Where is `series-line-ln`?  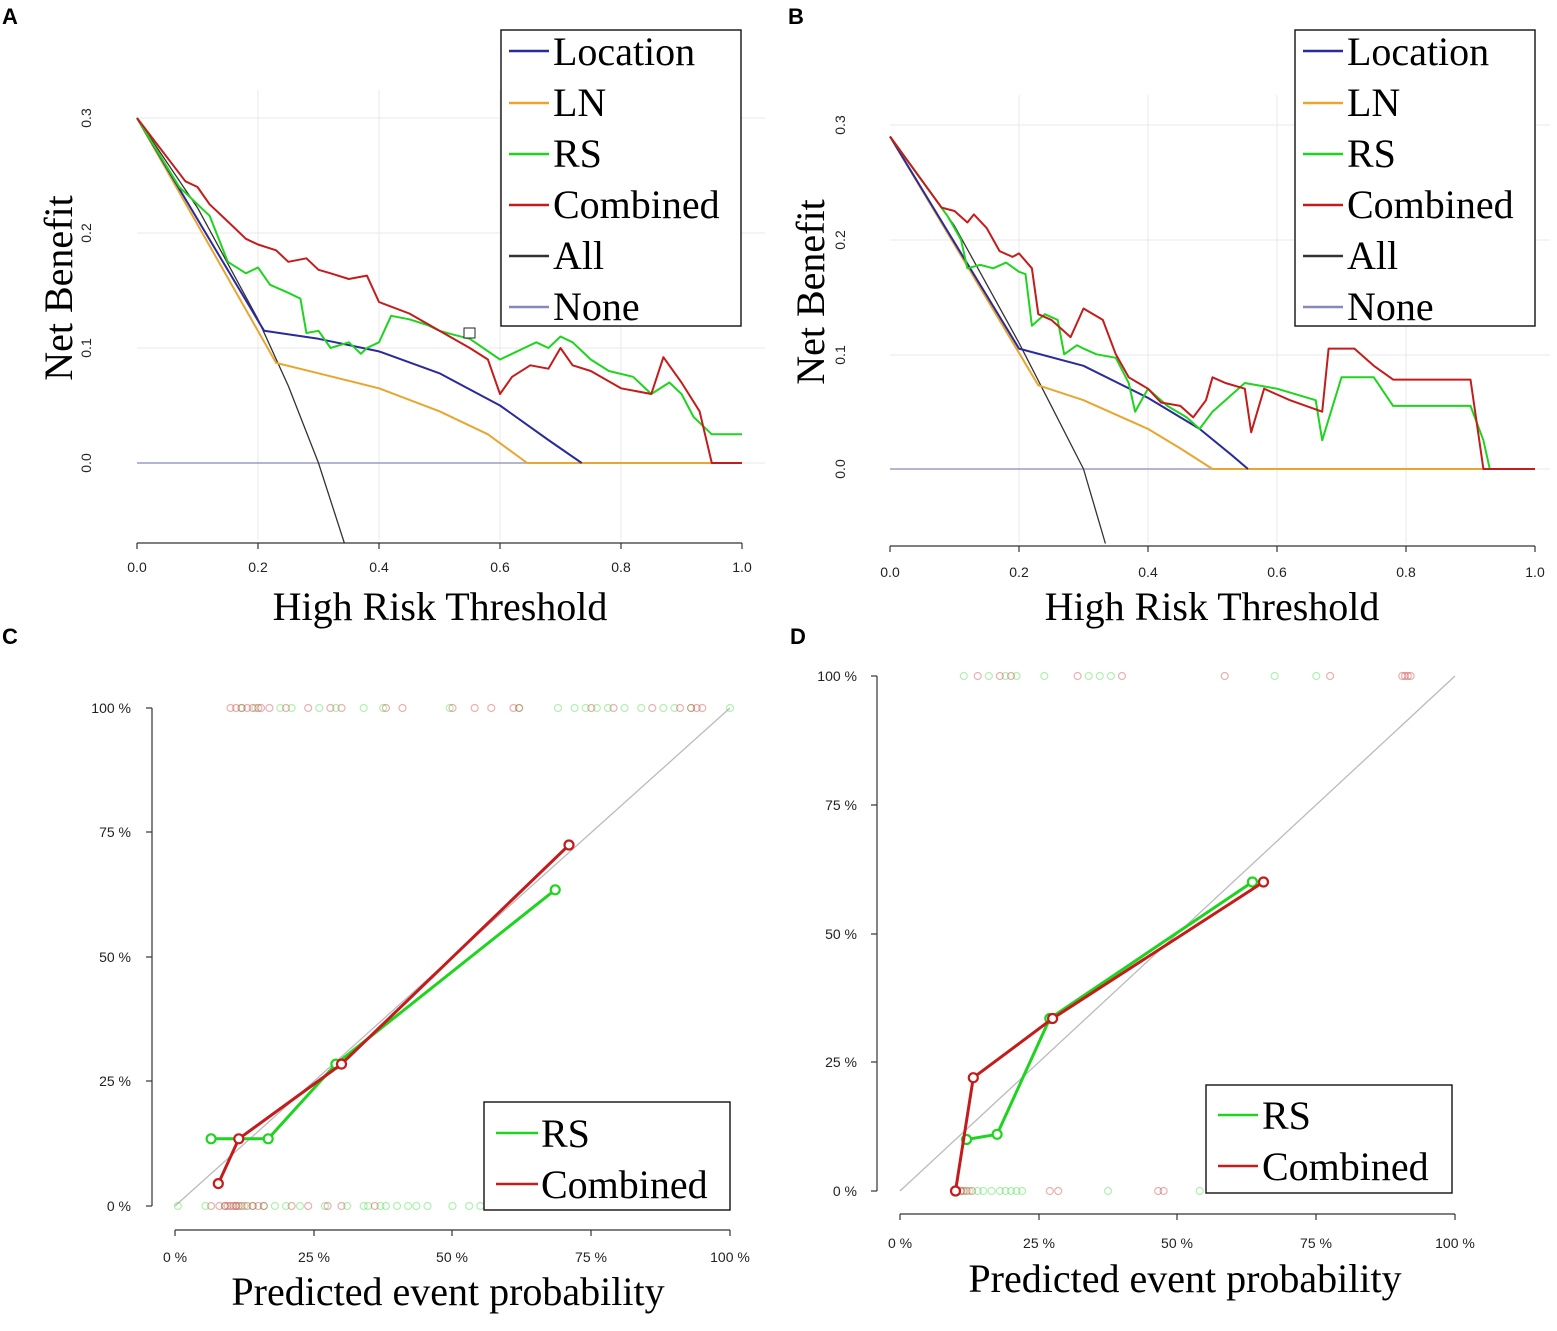
series-line-ln is located at coordinates (1212, 302).